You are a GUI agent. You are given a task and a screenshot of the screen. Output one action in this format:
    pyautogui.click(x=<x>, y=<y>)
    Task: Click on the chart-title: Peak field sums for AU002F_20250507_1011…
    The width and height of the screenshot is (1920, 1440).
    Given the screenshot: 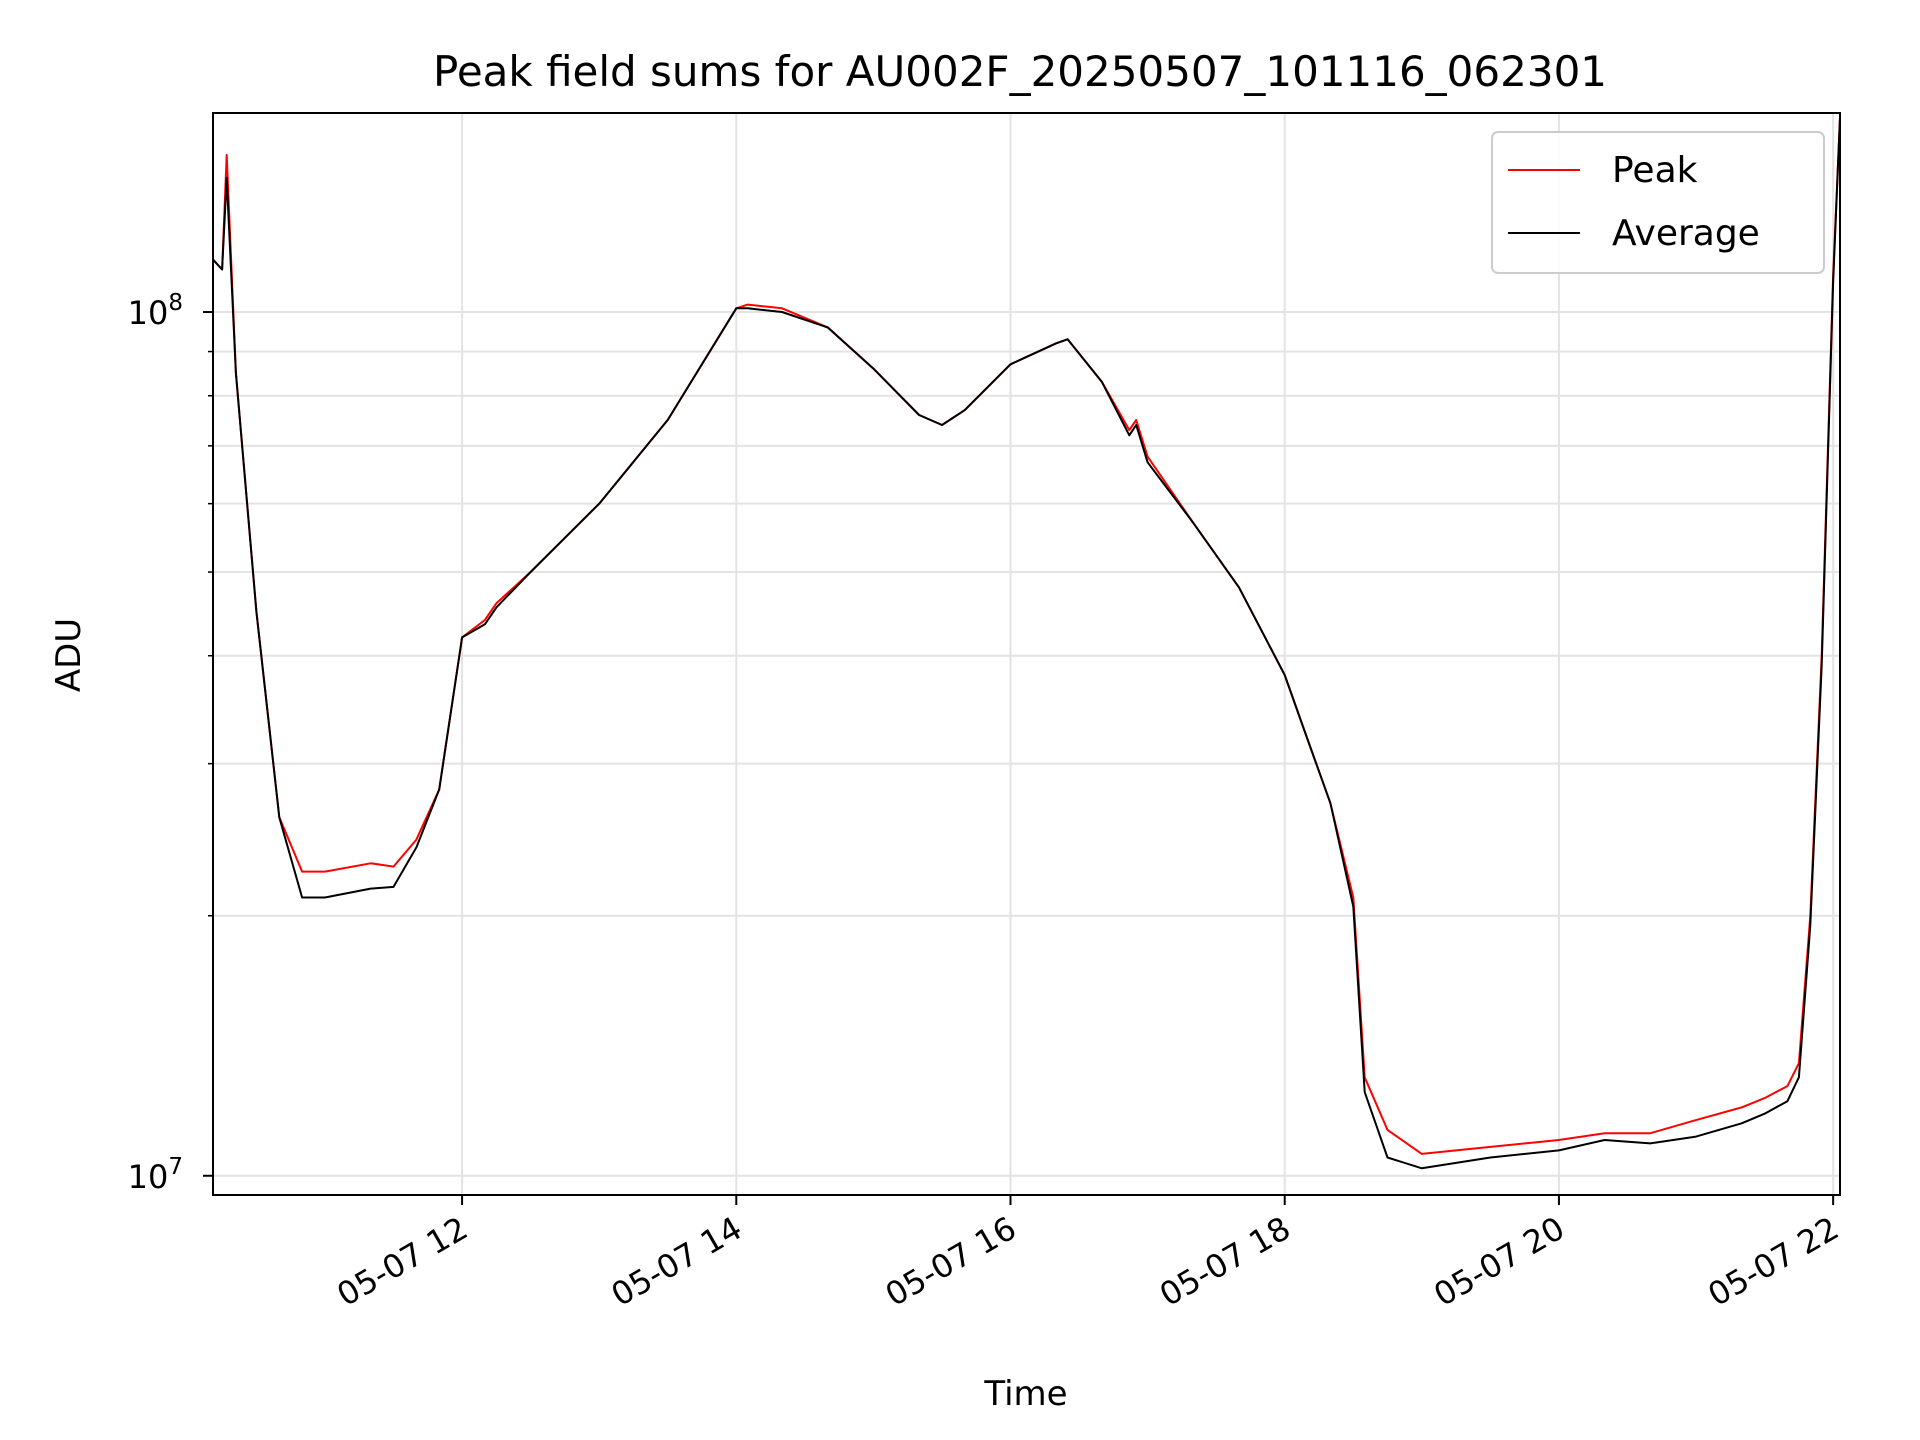 What is the action you would take?
    pyautogui.click(x=1020, y=71)
    